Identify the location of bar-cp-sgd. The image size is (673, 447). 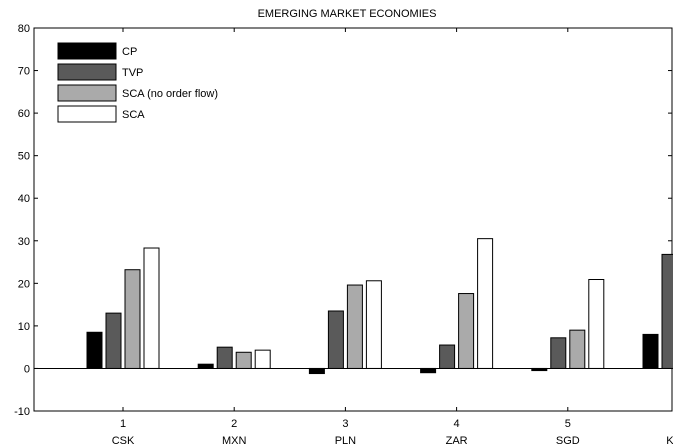
(539, 369).